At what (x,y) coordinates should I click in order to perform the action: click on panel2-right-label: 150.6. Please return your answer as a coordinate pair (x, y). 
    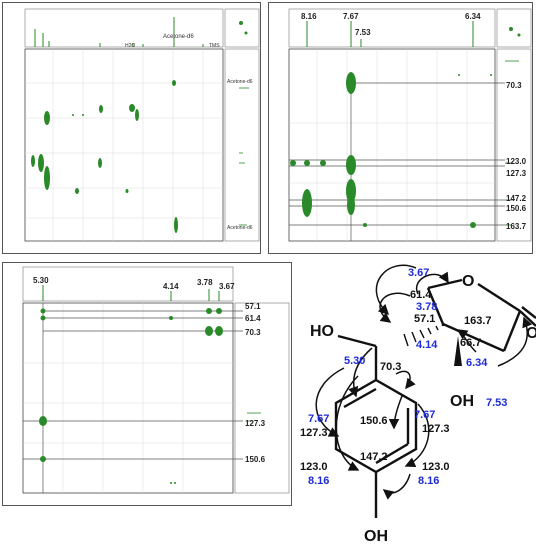
    Looking at the image, I should click on (516, 208).